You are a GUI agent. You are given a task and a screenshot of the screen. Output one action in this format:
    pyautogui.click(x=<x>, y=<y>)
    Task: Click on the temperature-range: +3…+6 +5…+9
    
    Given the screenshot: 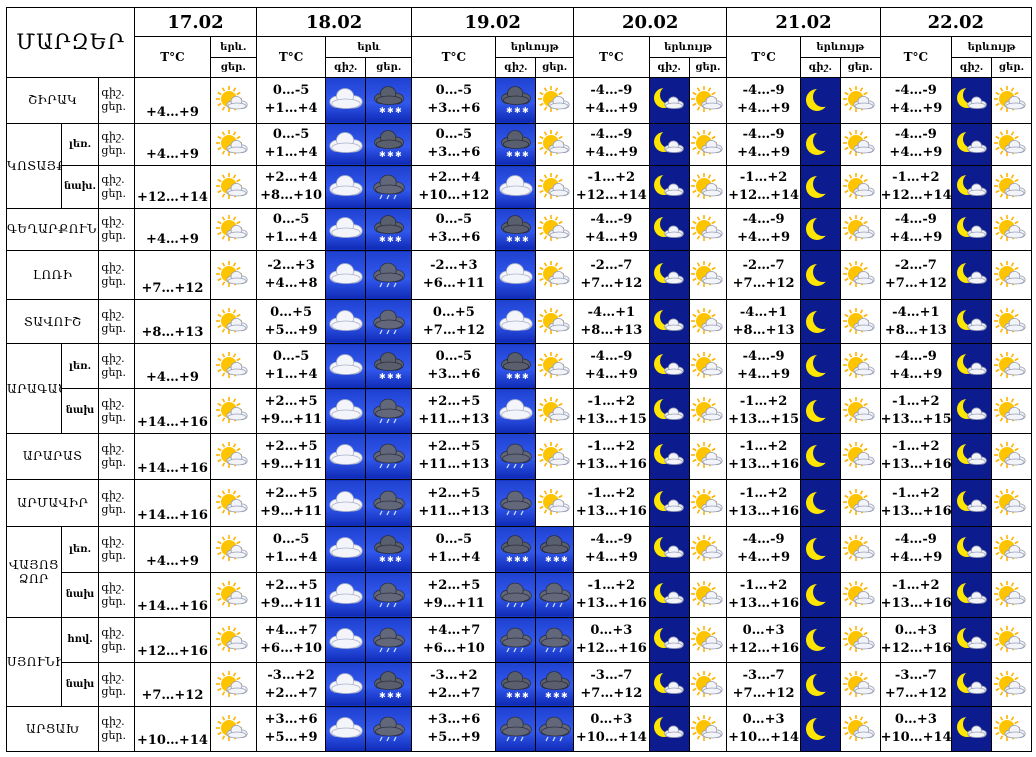 What is the action you would take?
    pyautogui.click(x=454, y=729)
    